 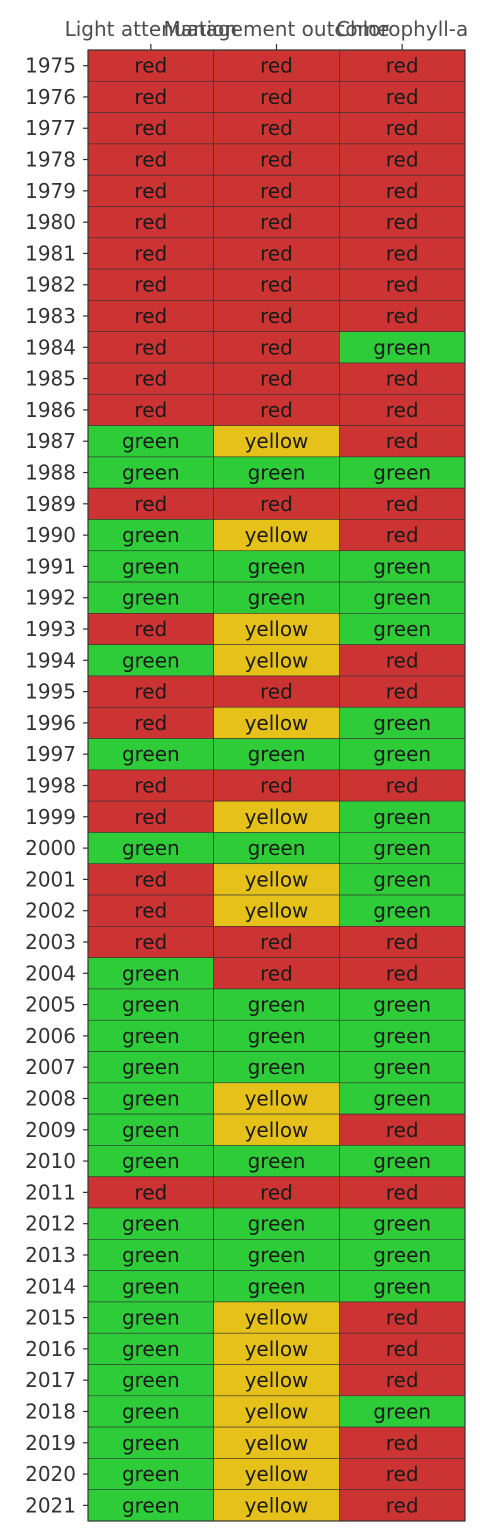 I want to click on column-label: Light attenuation, so click(x=151, y=29).